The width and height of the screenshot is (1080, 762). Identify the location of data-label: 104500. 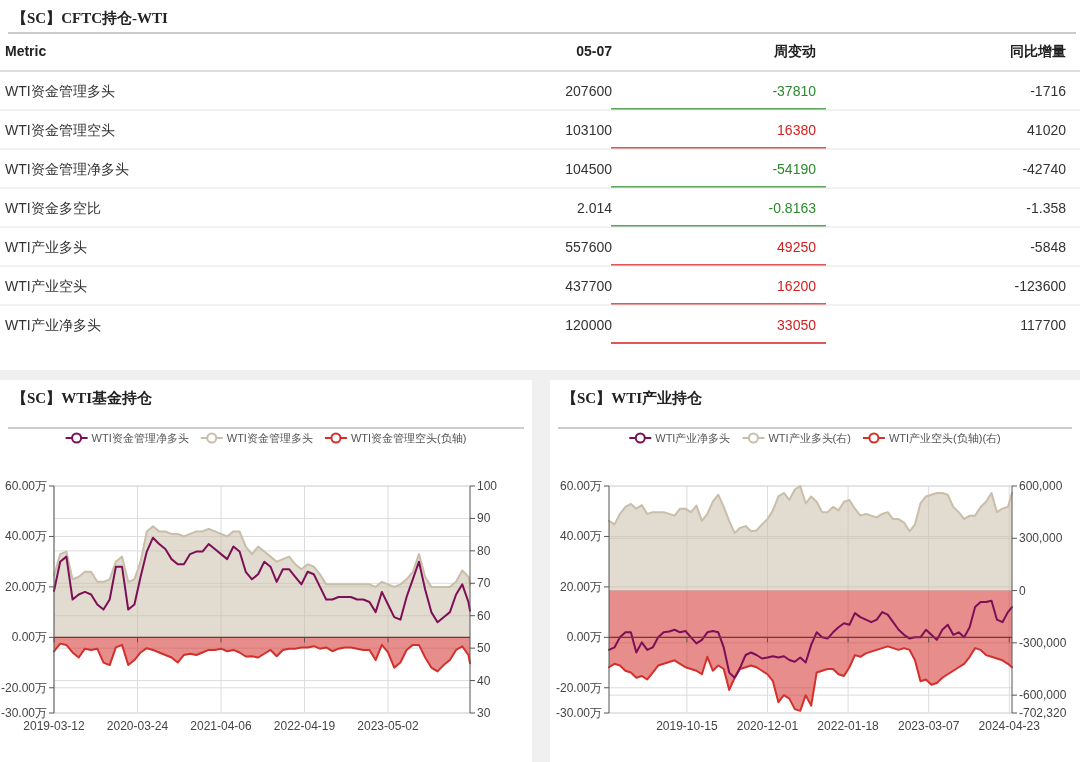
(589, 169).